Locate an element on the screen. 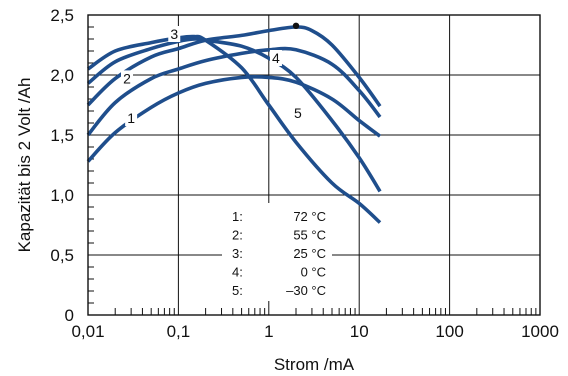 Image resolution: width=568 pixels, height=376 pixels. x-tick-label: 10 is located at coordinates (359, 331).